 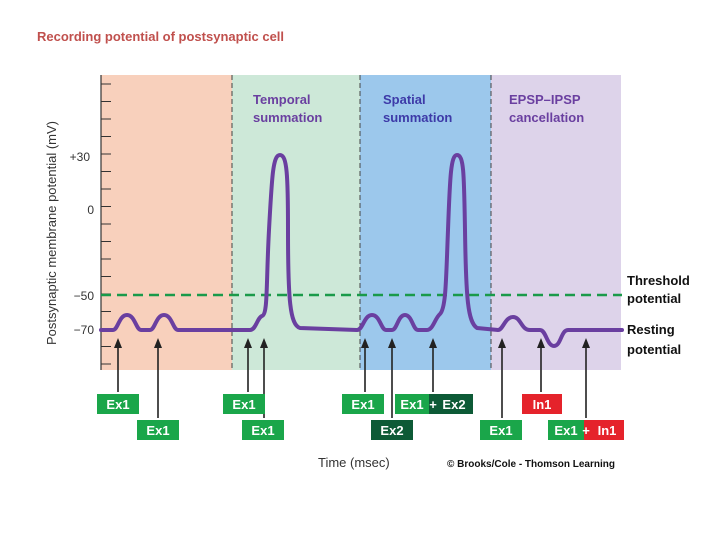 I want to click on figure-title: Recording potential of postsynaptic cell, so click(x=160, y=36).